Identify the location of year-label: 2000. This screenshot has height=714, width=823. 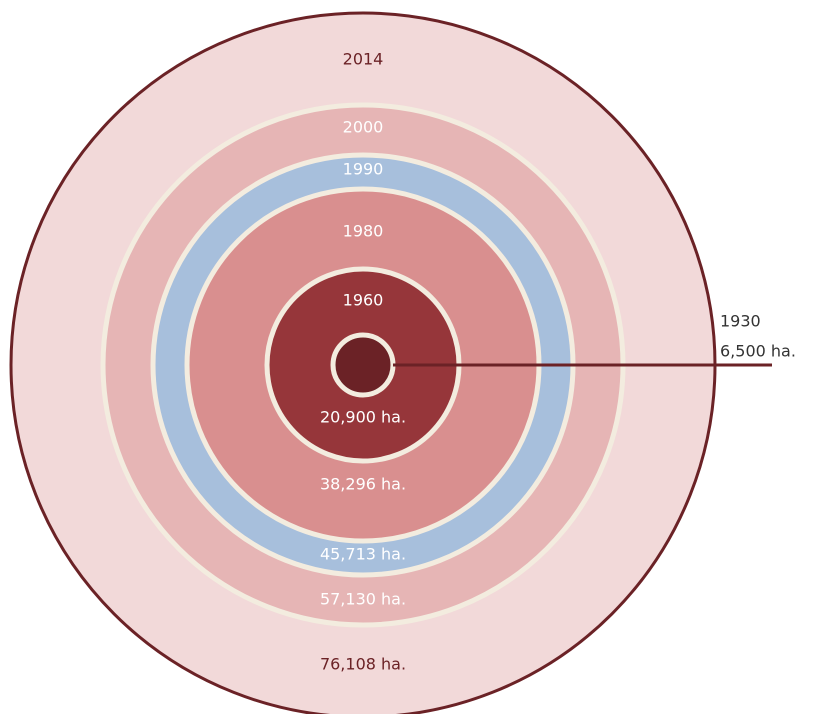
(363, 127).